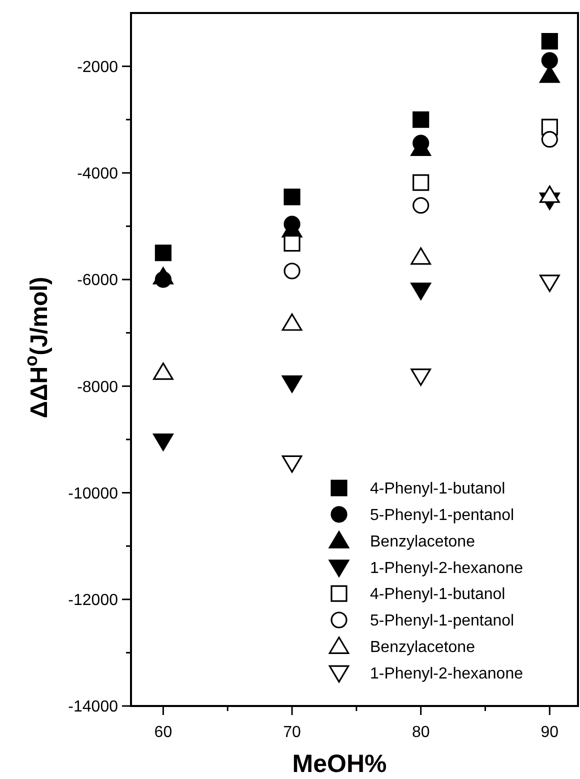 This screenshot has width=580, height=779. What do you see at coordinates (97, 174) in the screenshot?
I see `y-tick-label: -4000` at bounding box center [97, 174].